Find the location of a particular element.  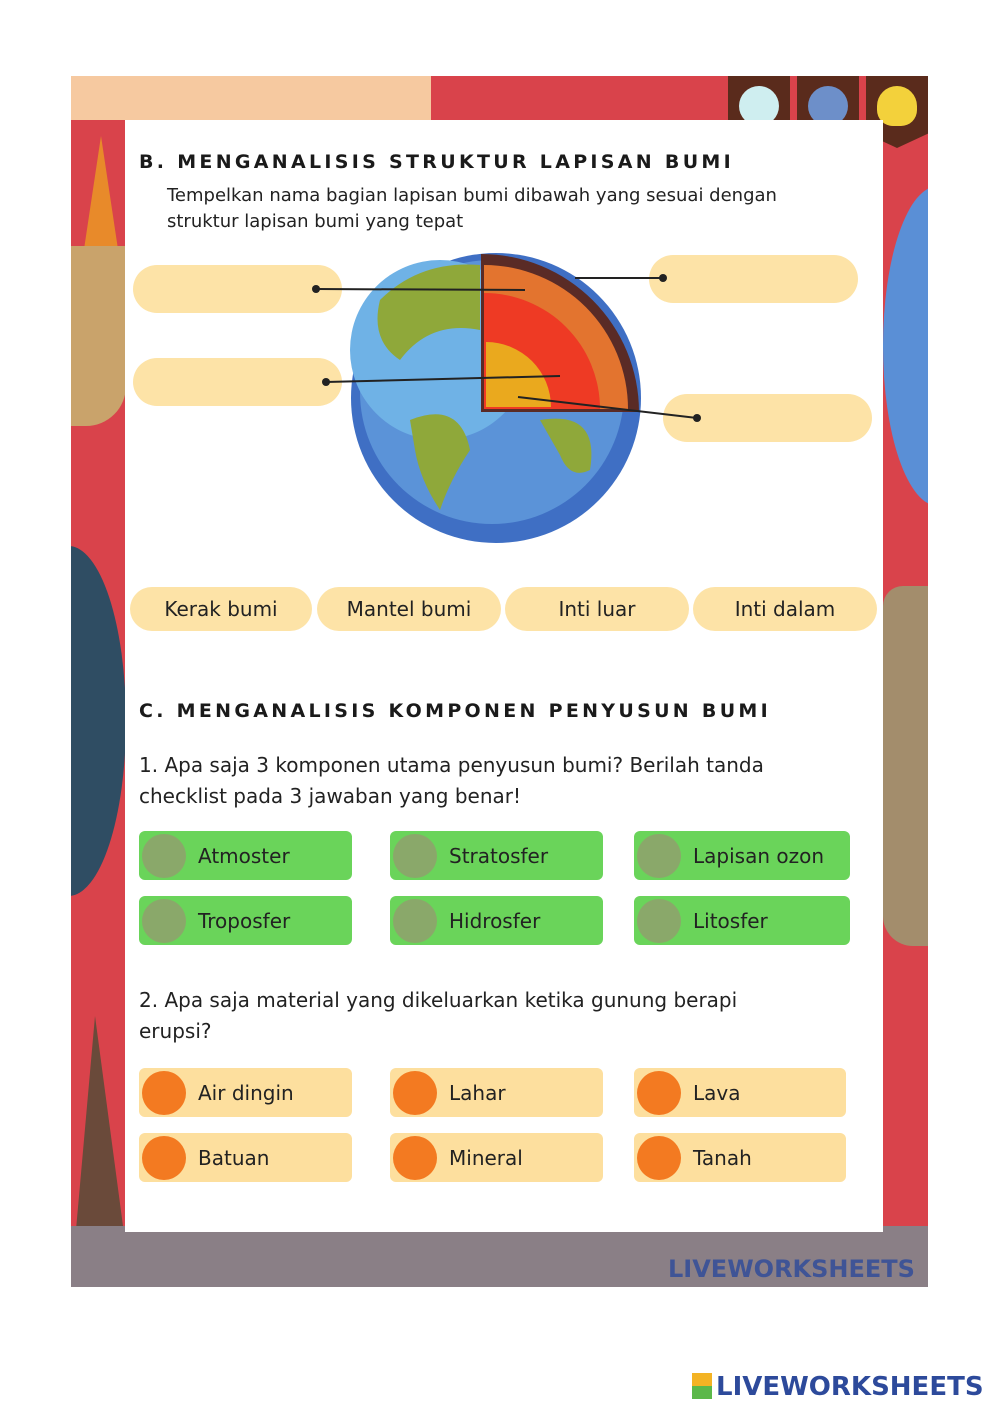

option-tanah: Tanah is located at coordinates (740, 1157).